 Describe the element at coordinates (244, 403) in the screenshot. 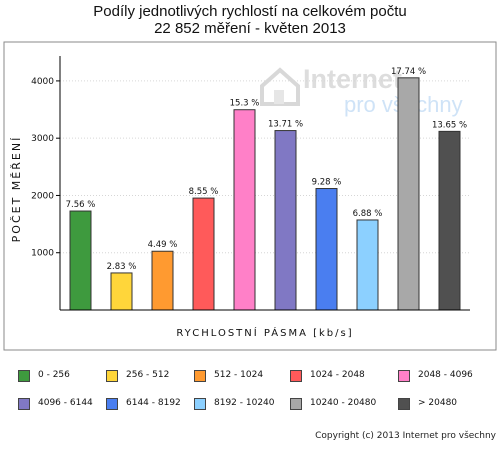

I see `legend-label: 8192 - 10240` at that location.